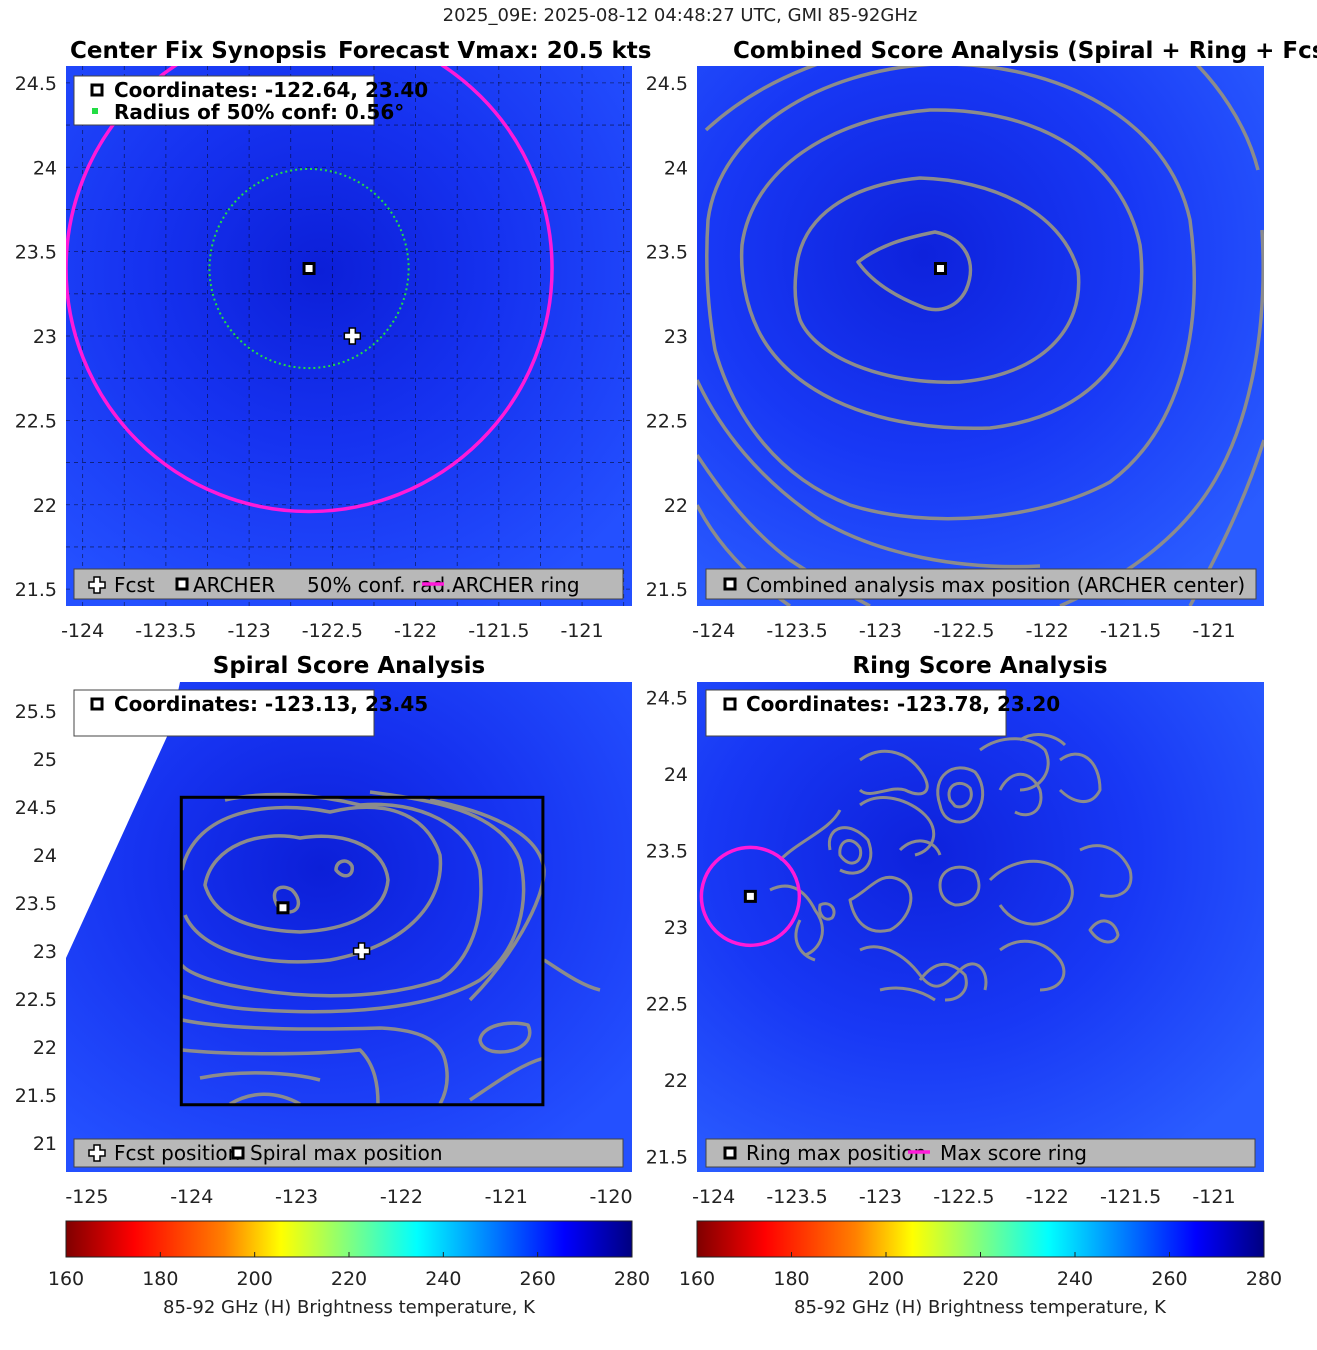  What do you see at coordinates (259, 112) in the screenshot?
I see `panel1-info-radius: Radius of 50% conf: 0.56°` at bounding box center [259, 112].